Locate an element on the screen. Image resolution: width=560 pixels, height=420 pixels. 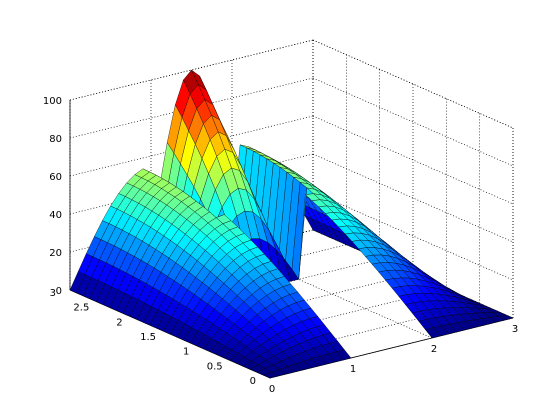
z-tick-label: 40 is located at coordinates (55, 215).